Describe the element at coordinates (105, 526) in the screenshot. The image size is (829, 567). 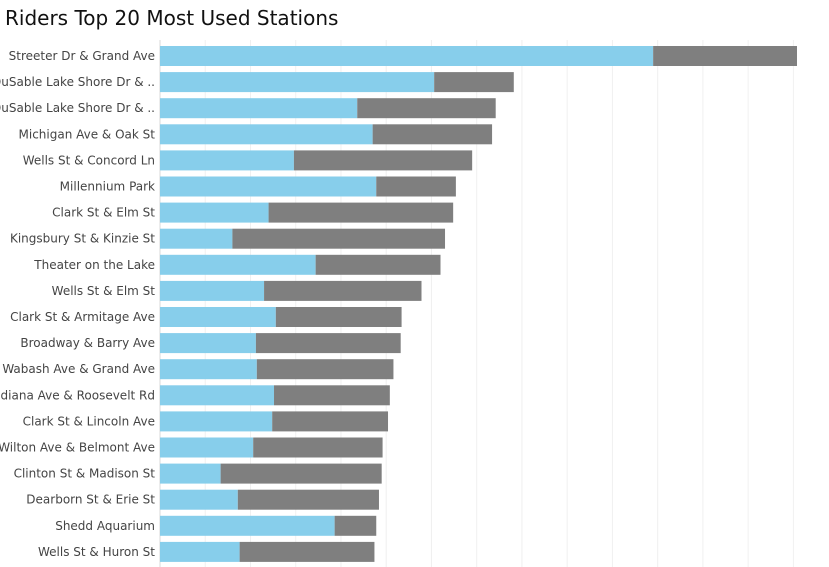
I see `category-label: Shedd Aquarium` at that location.